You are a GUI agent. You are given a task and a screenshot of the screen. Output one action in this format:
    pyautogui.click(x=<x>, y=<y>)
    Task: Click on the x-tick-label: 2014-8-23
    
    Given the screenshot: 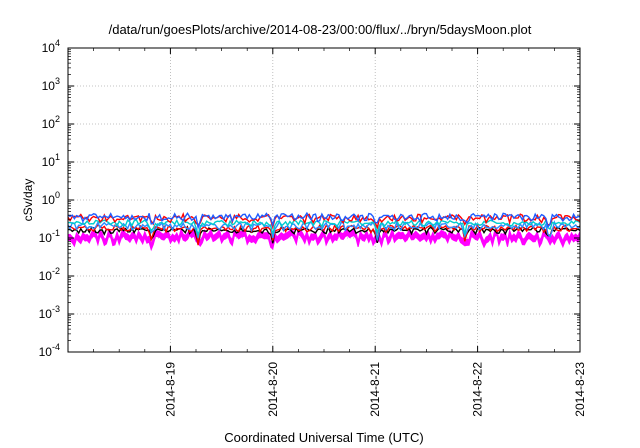 What is the action you would take?
    pyautogui.click(x=580, y=389)
    